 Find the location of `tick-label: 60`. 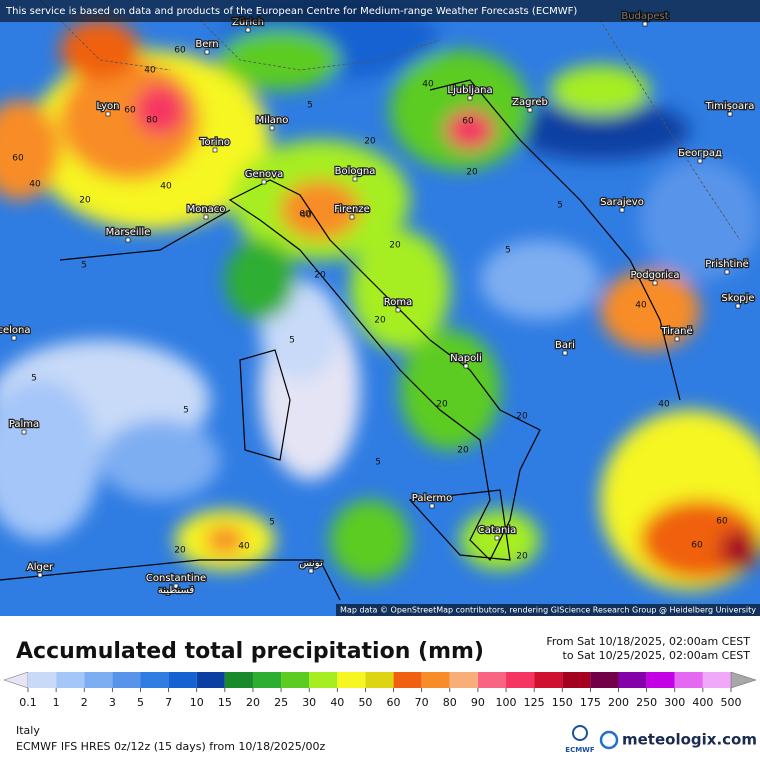

tick-label: 60 is located at coordinates (394, 702).